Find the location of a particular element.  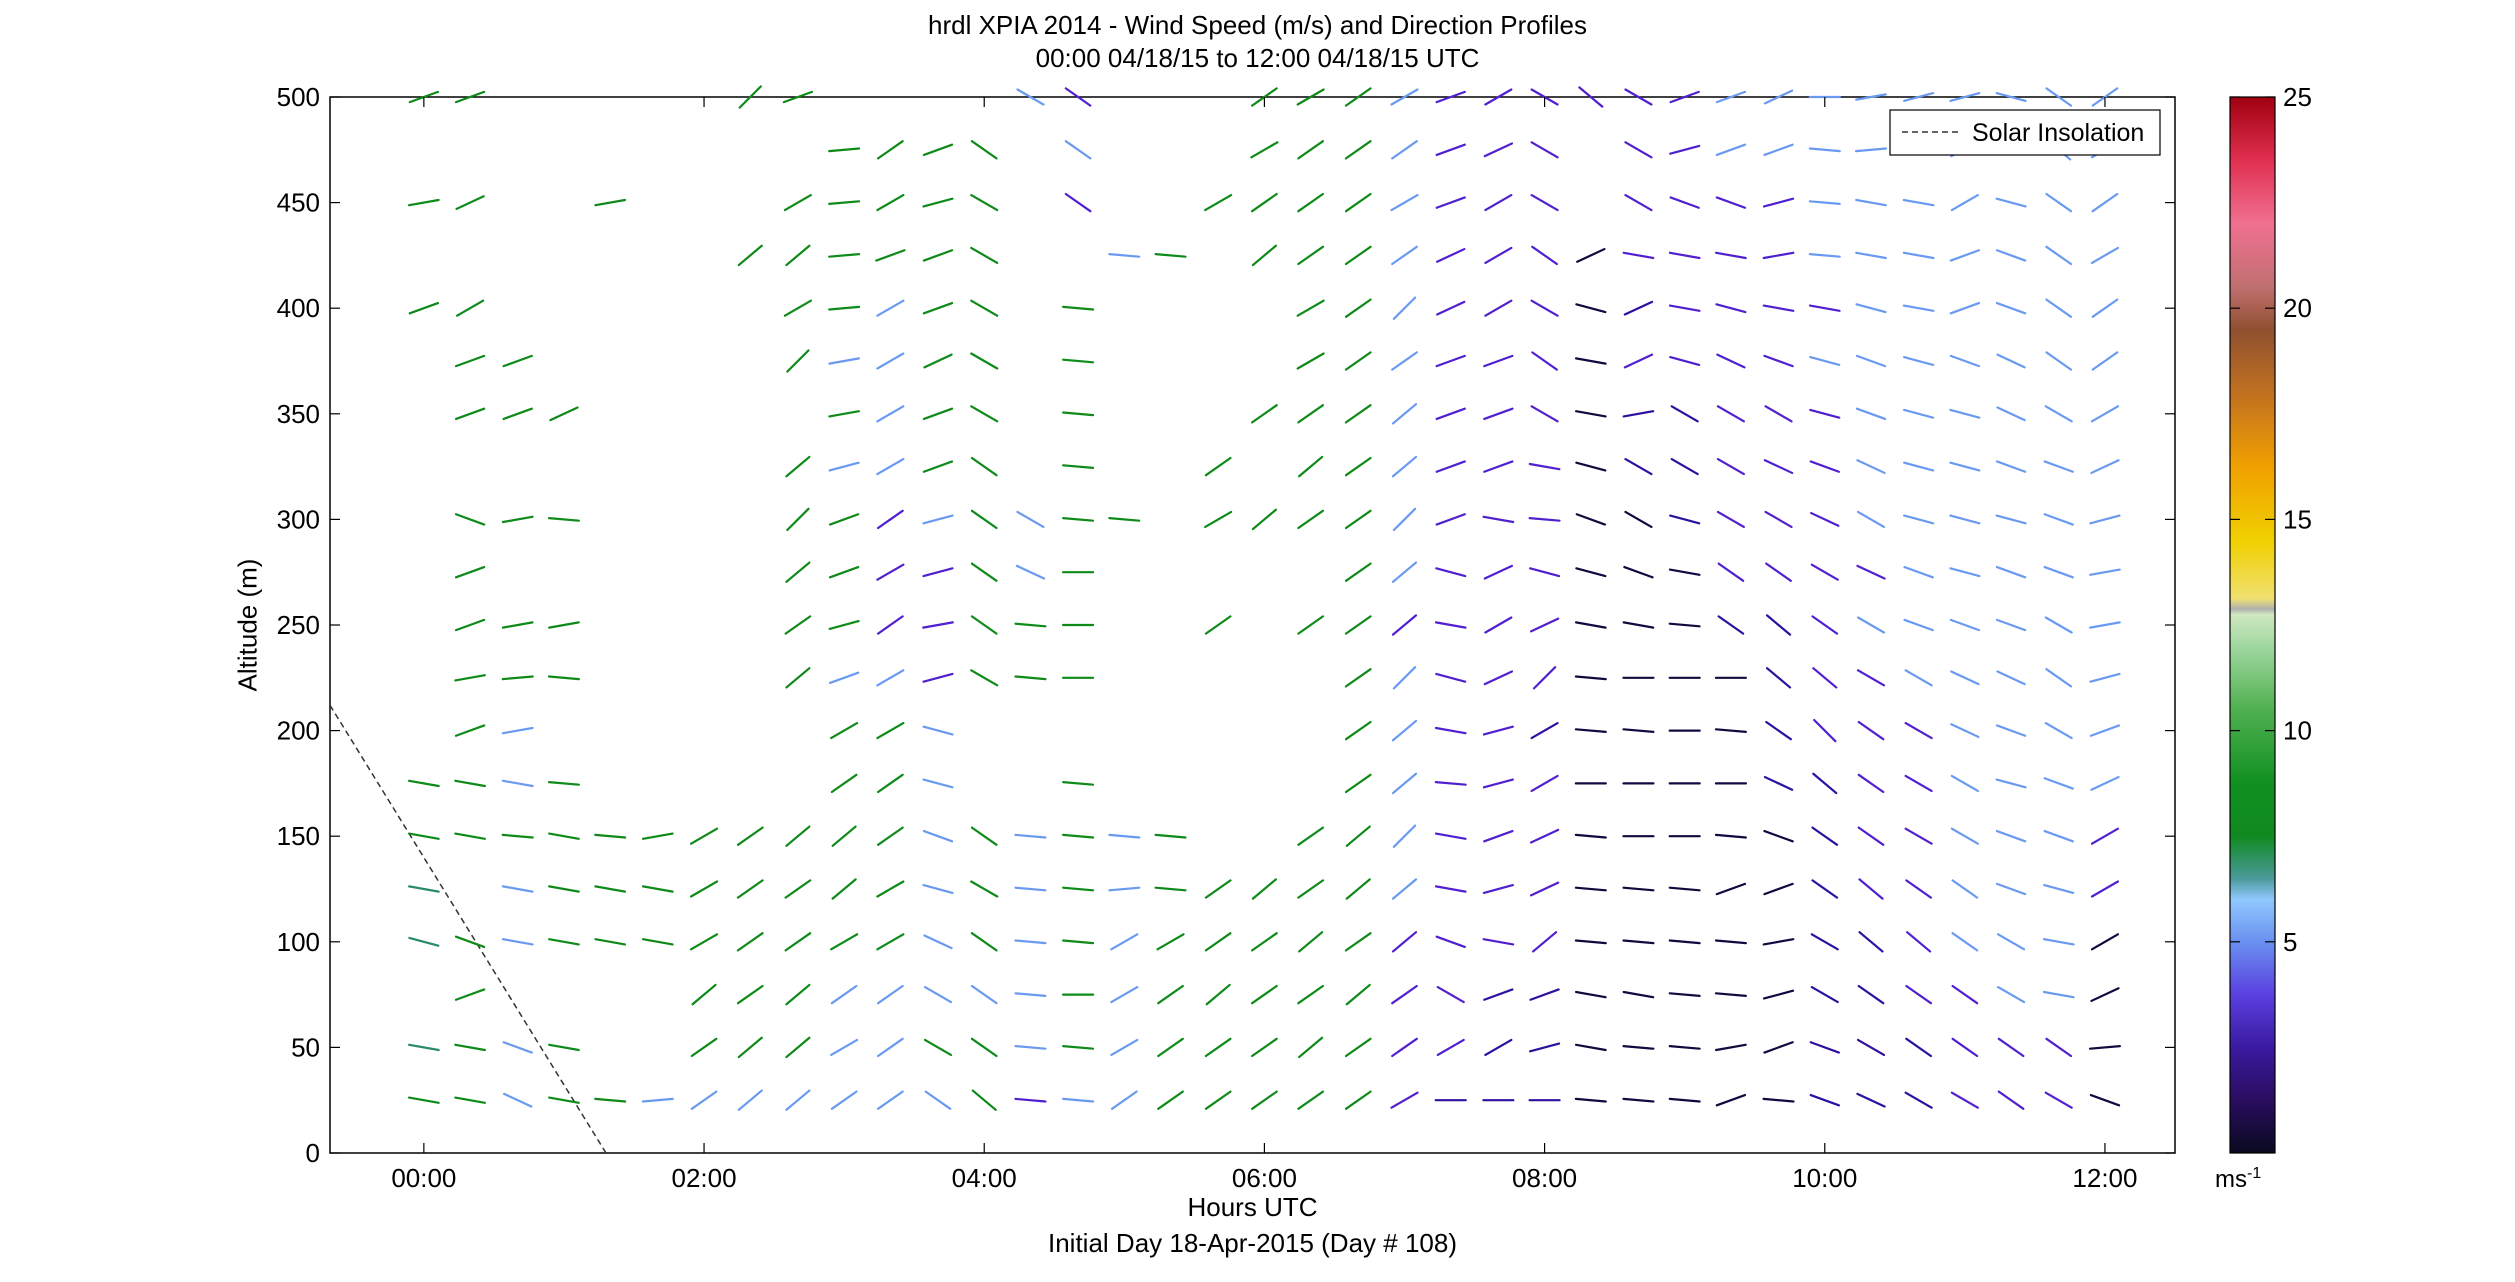

x-axis-label: Hours UTC is located at coordinates (1252, 1207).